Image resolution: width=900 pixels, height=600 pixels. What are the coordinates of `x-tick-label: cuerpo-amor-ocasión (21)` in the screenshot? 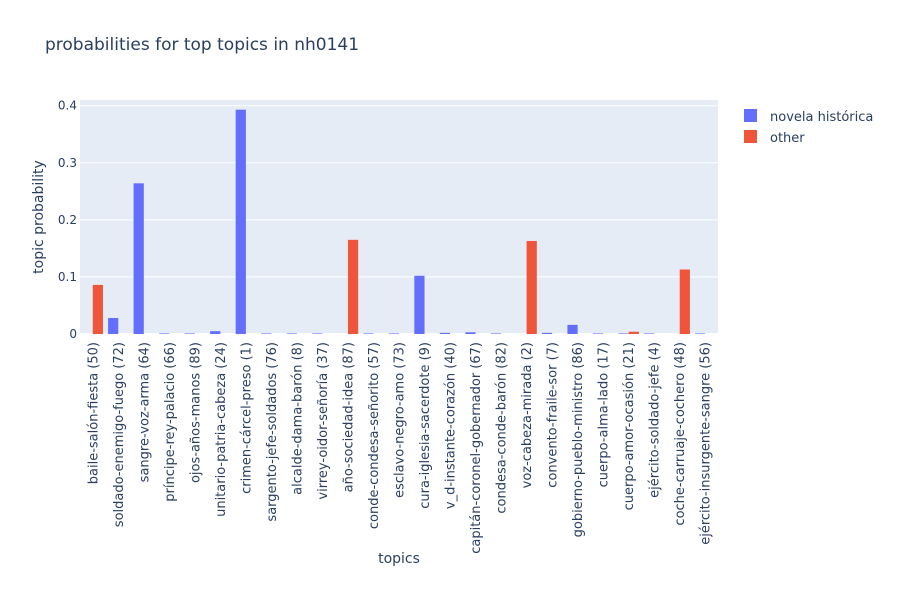 It's located at (629, 426).